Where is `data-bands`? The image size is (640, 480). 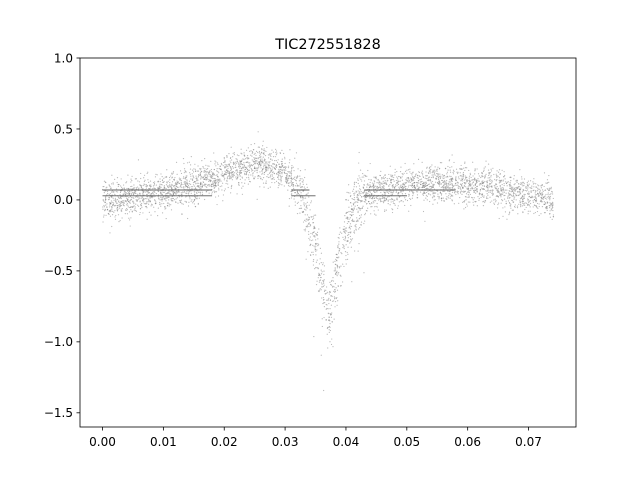
data-bands is located at coordinates (279, 193).